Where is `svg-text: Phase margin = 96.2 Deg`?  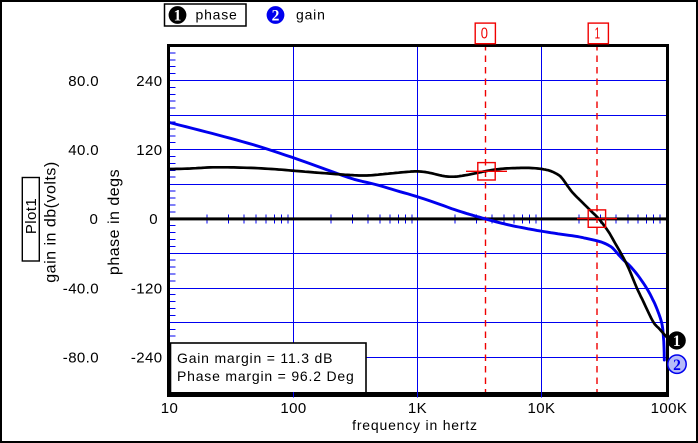
svg-text: Phase margin = 96.2 Deg is located at coordinates (266, 376).